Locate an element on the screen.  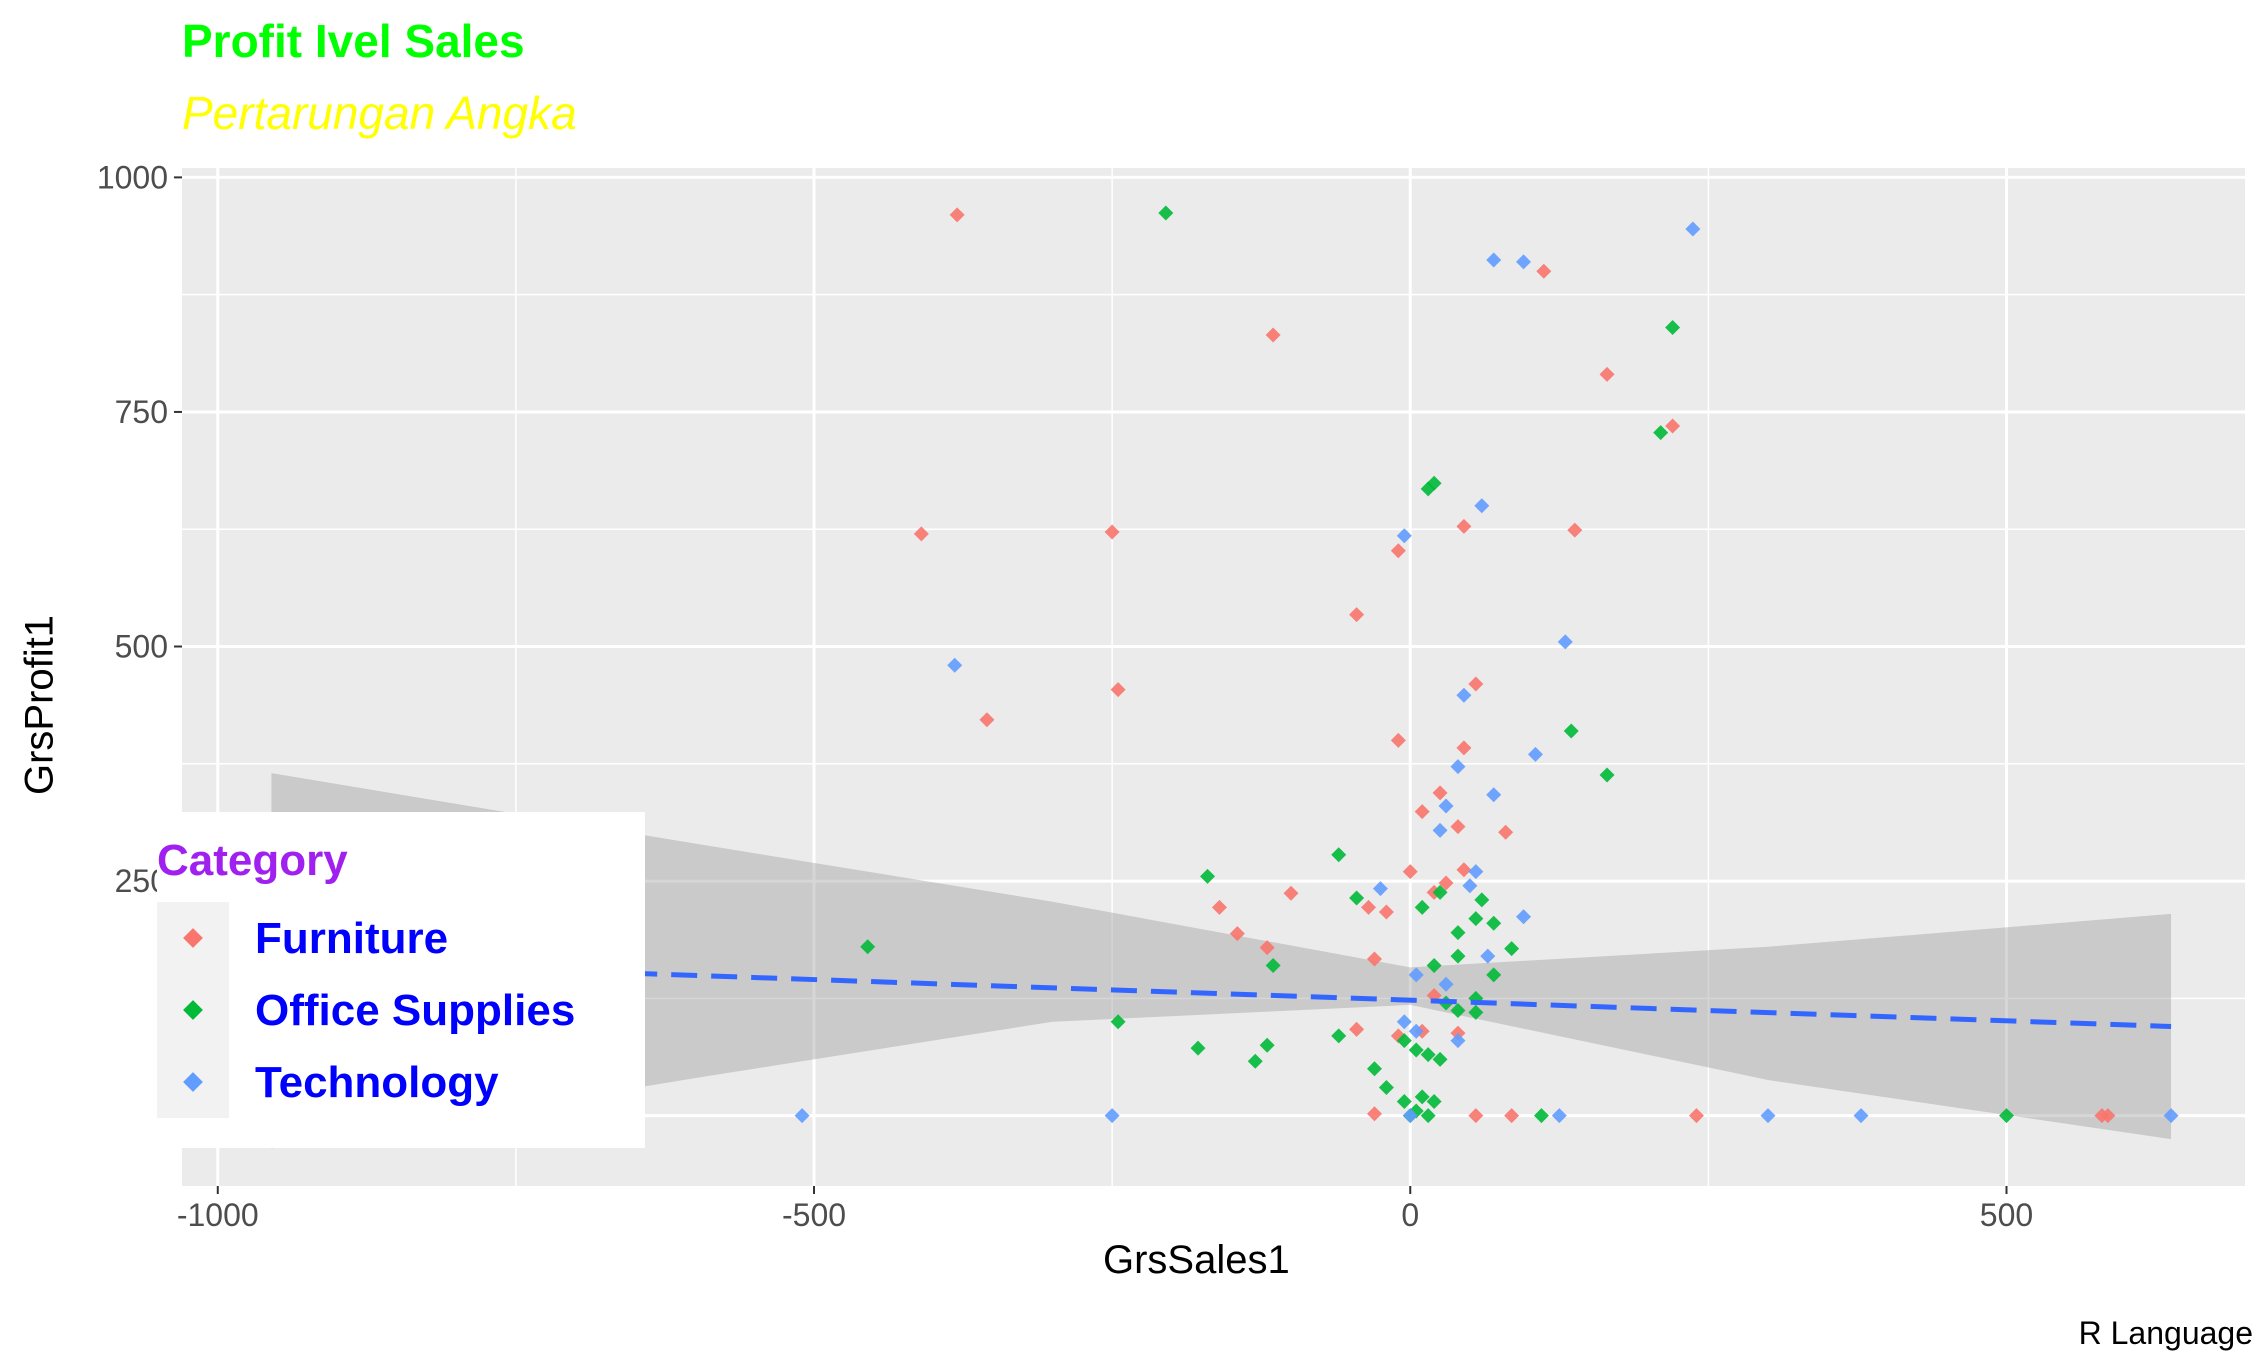
legend-key-office-supplies is located at coordinates (193, 1010).